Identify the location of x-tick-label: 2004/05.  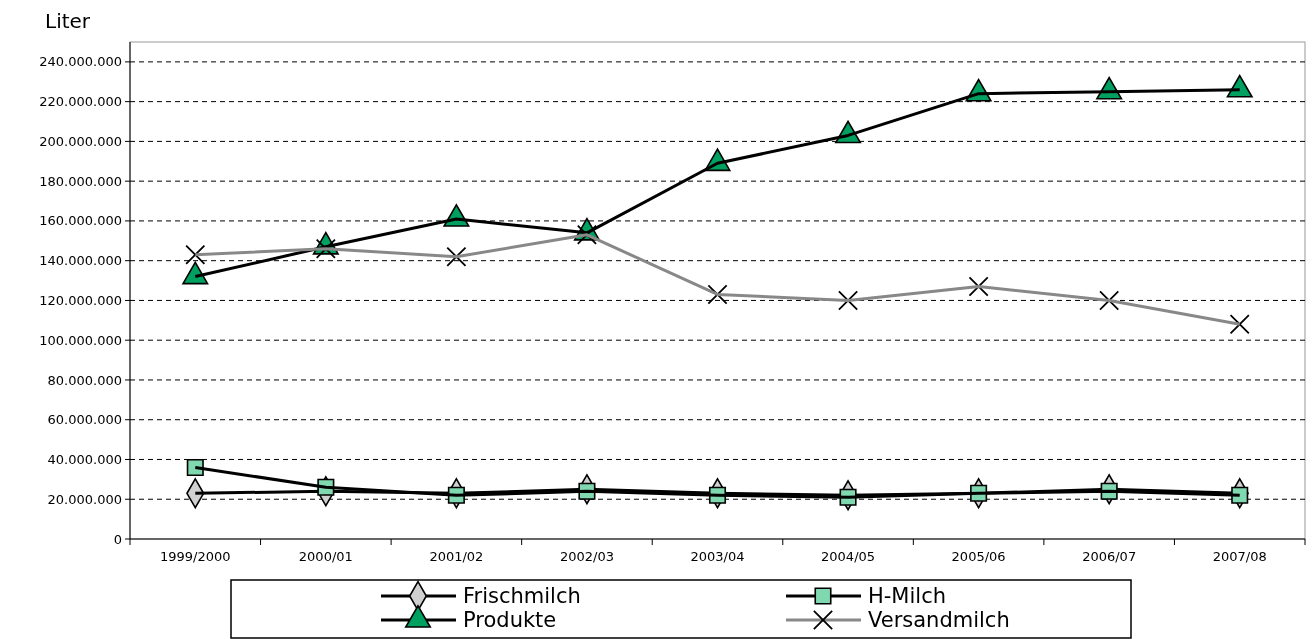
(848, 556).